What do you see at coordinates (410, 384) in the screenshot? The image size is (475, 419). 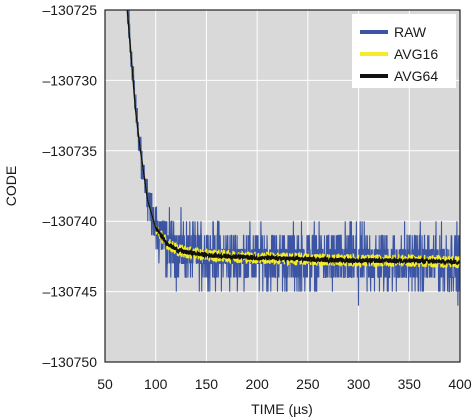 I see `x-tick-label: 350` at bounding box center [410, 384].